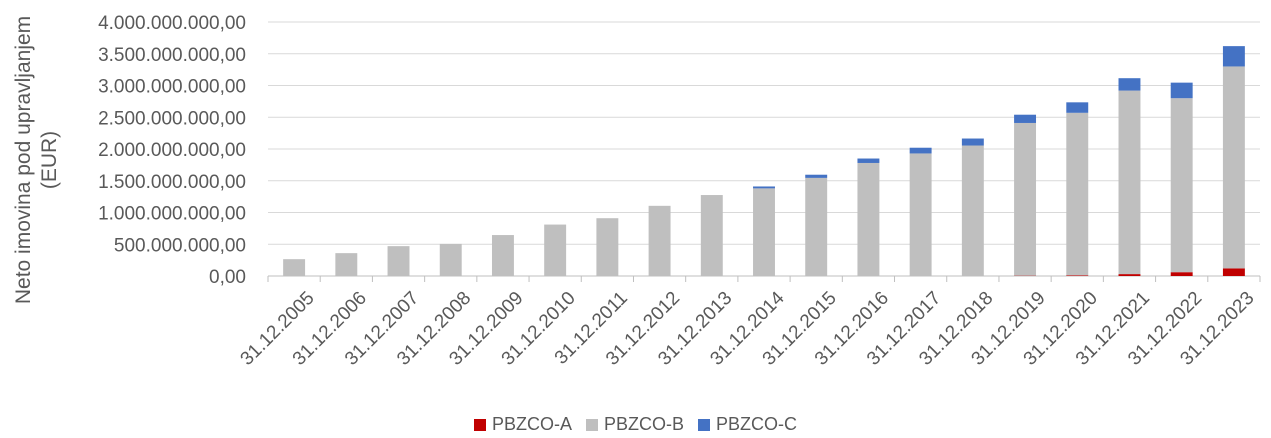 The width and height of the screenshot is (1271, 438). What do you see at coordinates (227, 277) in the screenshot?
I see `y-tick-label: 0,00` at bounding box center [227, 277].